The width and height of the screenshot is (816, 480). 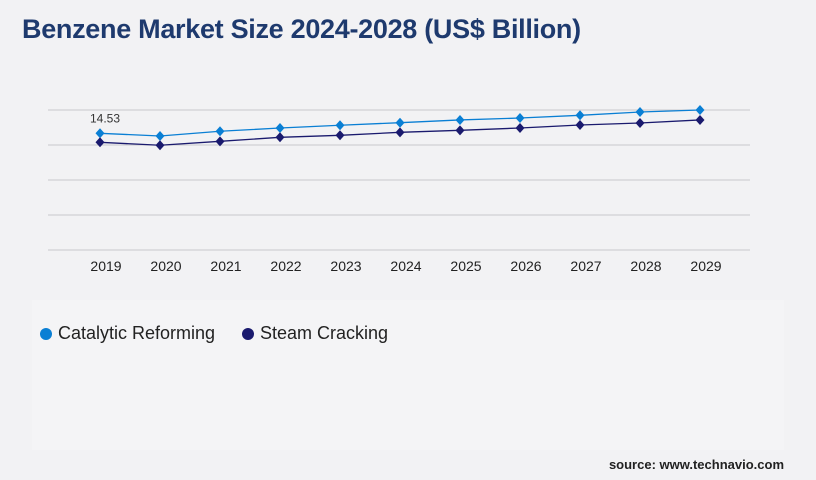 What do you see at coordinates (696, 464) in the screenshot?
I see `source-note: source: www.technavio.com` at bounding box center [696, 464].